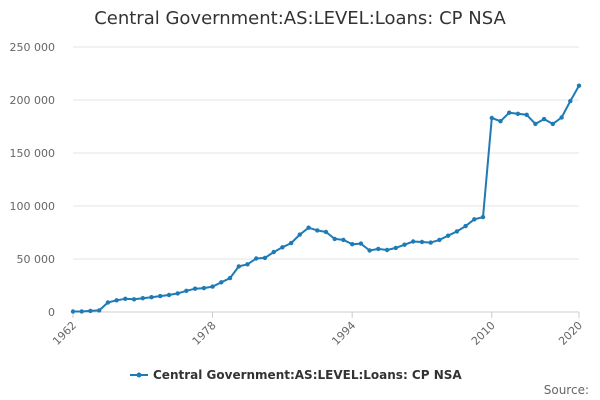 This screenshot has width=600, height=400. I want to click on x-tick-label: 1962, so click(64, 333).